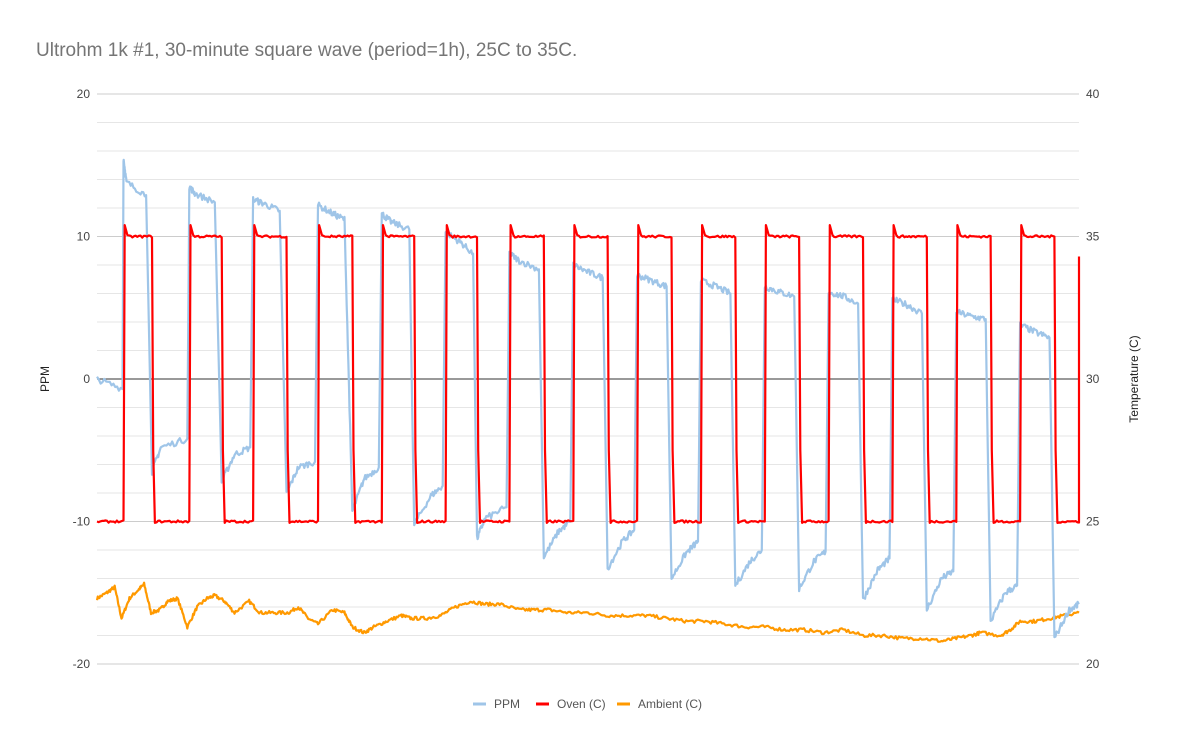  I want to click on y-axis-label: PPM, so click(45, 379).